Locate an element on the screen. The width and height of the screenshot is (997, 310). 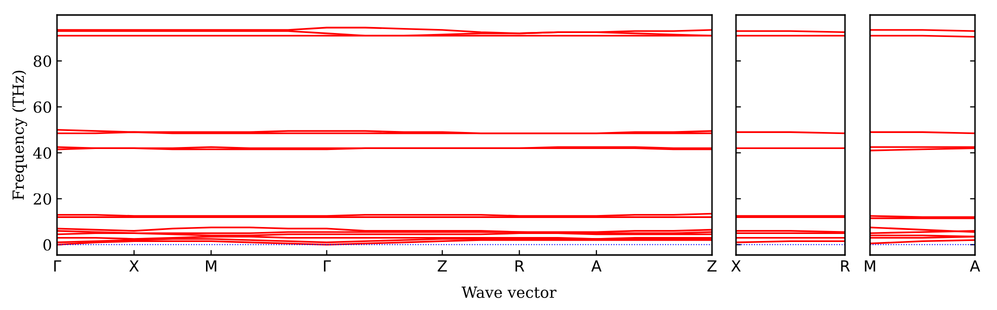
y-tick-label: 80 is located at coordinates (43, 61).